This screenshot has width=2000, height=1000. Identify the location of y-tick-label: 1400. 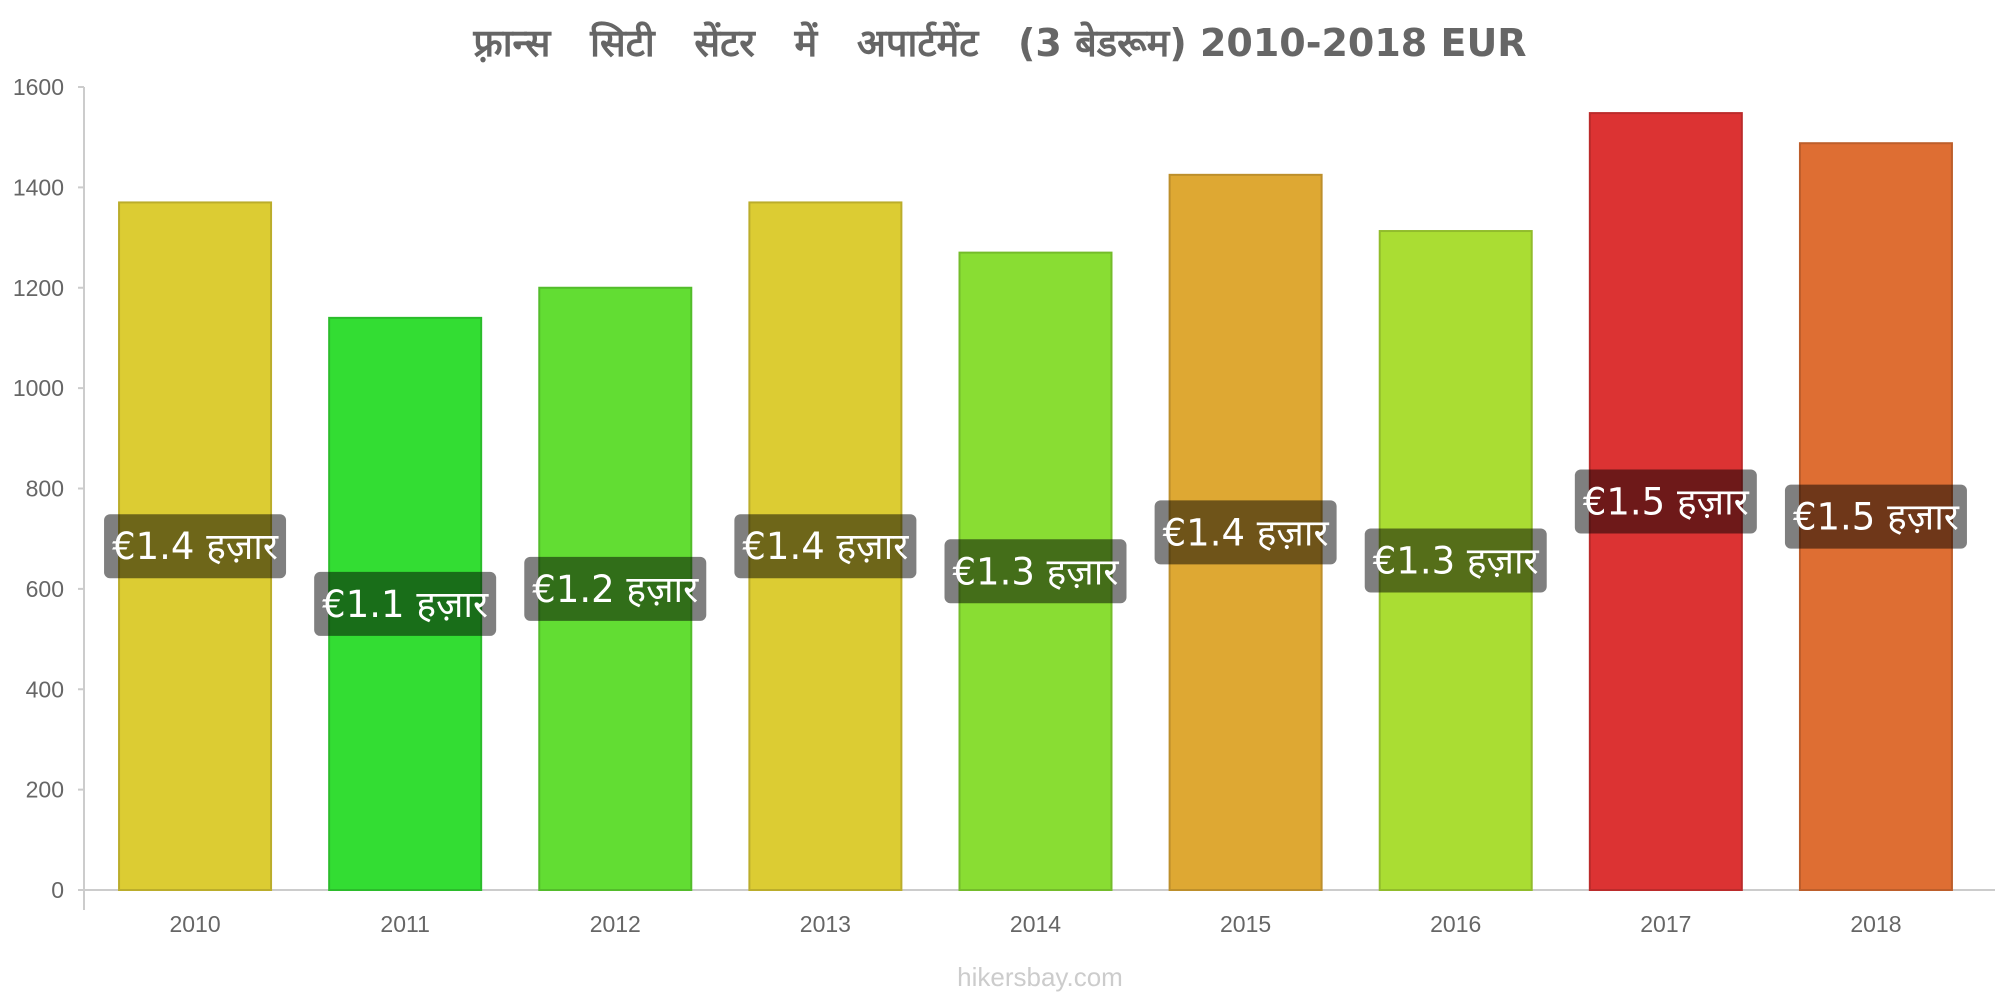
(38, 187).